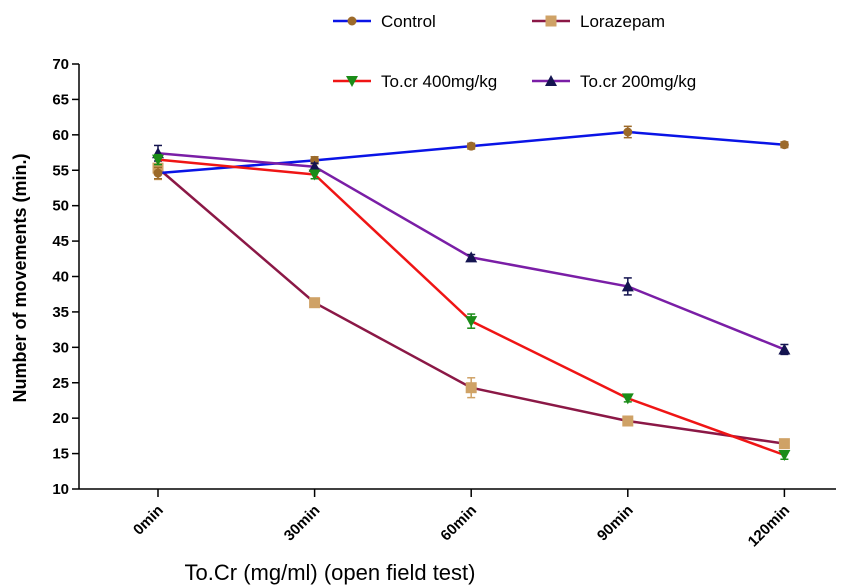 The height and width of the screenshot is (587, 852). Describe the element at coordinates (638, 81) in the screenshot. I see `legend-label: To.cr 200mg/kg` at that location.